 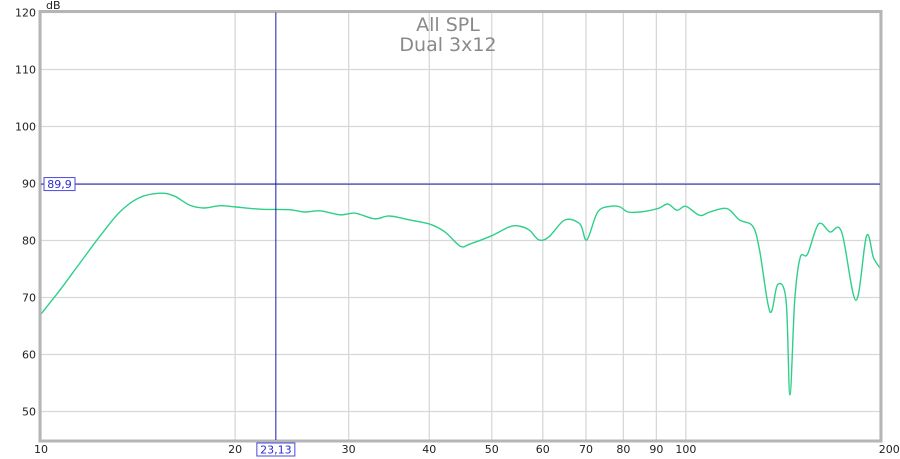 I want to click on x-tick-label: 30, so click(x=349, y=449).